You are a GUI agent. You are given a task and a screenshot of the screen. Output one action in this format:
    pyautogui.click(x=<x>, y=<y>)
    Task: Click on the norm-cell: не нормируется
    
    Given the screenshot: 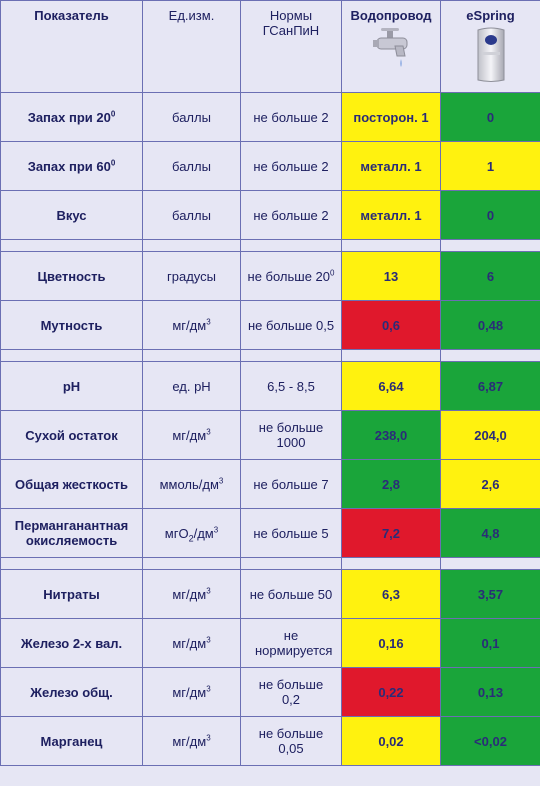 What is the action you would take?
    pyautogui.click(x=291, y=643)
    